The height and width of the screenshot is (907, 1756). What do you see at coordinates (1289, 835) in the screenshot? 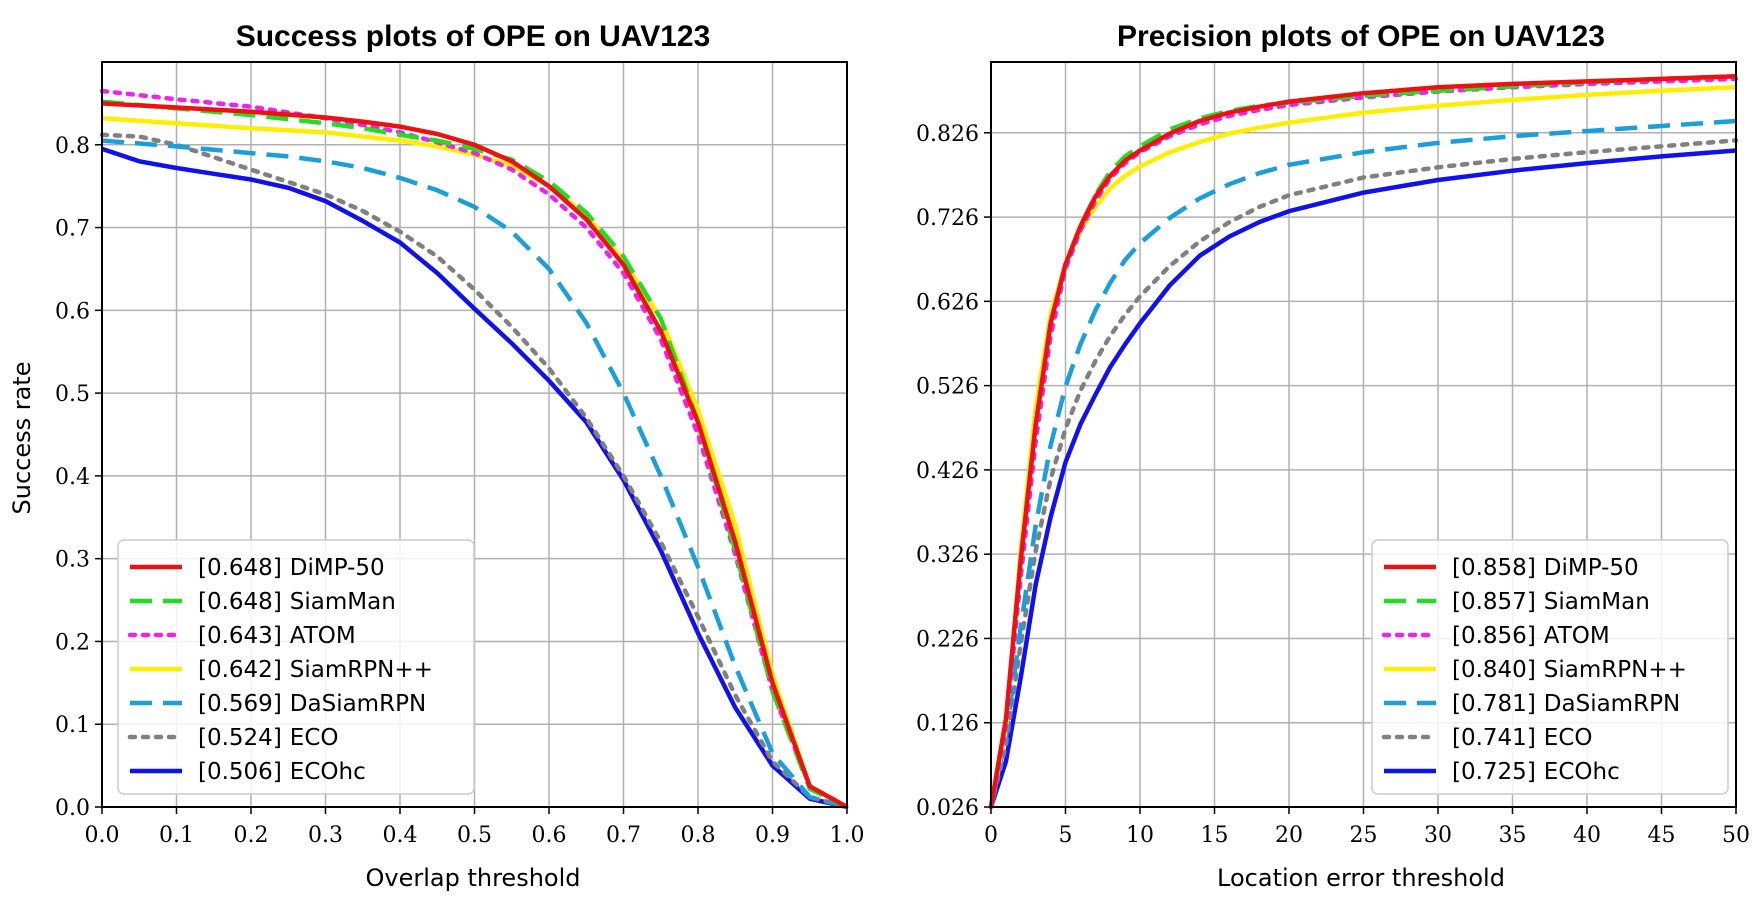
I see `precision-xtick-label: 20` at bounding box center [1289, 835].